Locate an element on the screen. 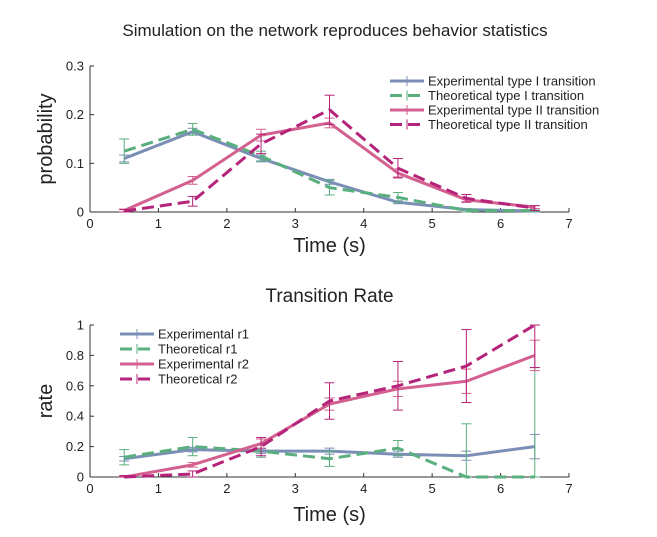 The image size is (657, 537). series-line is located at coordinates (329, 166).